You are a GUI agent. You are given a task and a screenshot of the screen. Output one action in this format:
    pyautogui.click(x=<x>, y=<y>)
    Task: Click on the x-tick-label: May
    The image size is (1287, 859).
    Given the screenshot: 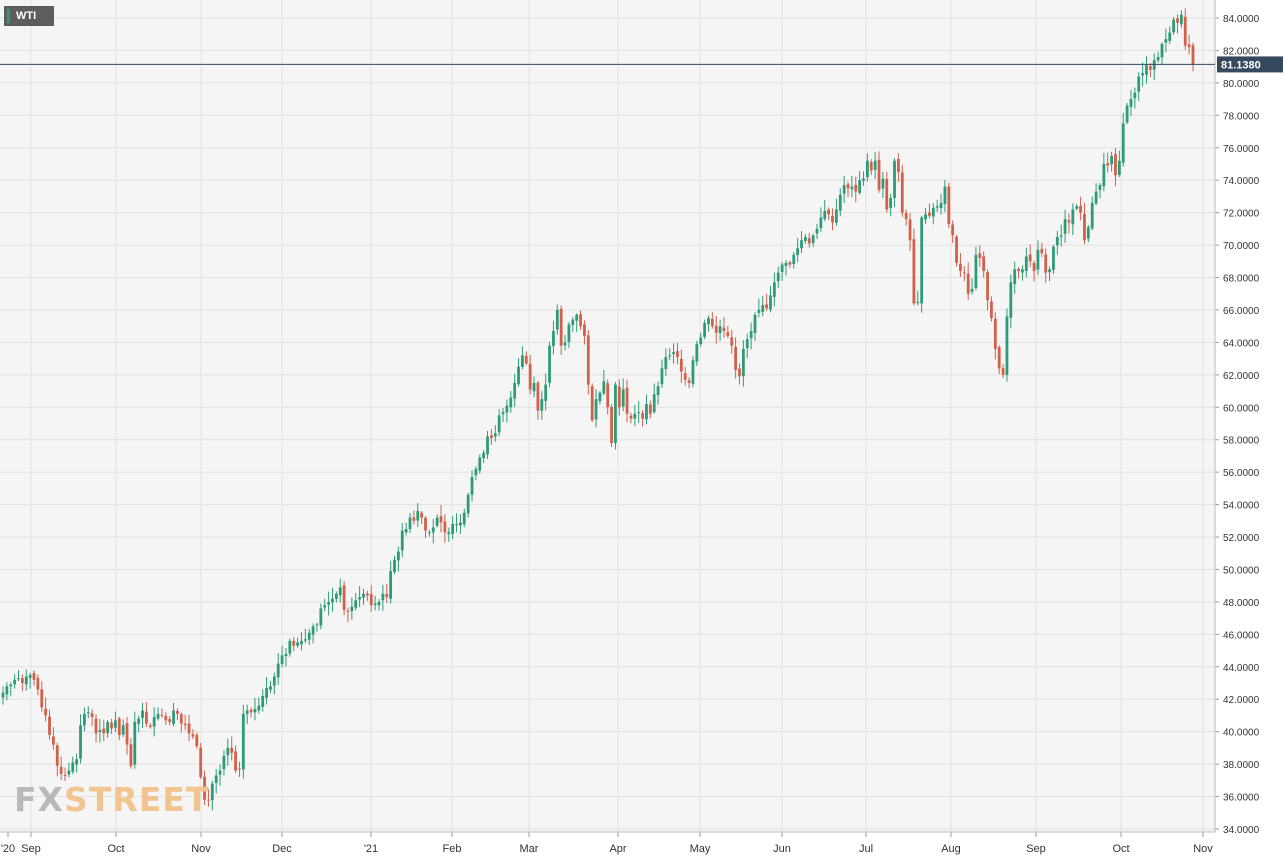 What is the action you would take?
    pyautogui.click(x=700, y=849)
    